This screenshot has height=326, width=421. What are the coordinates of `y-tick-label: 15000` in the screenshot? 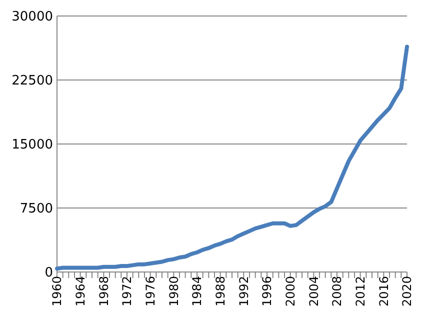 It's located at (32, 145).